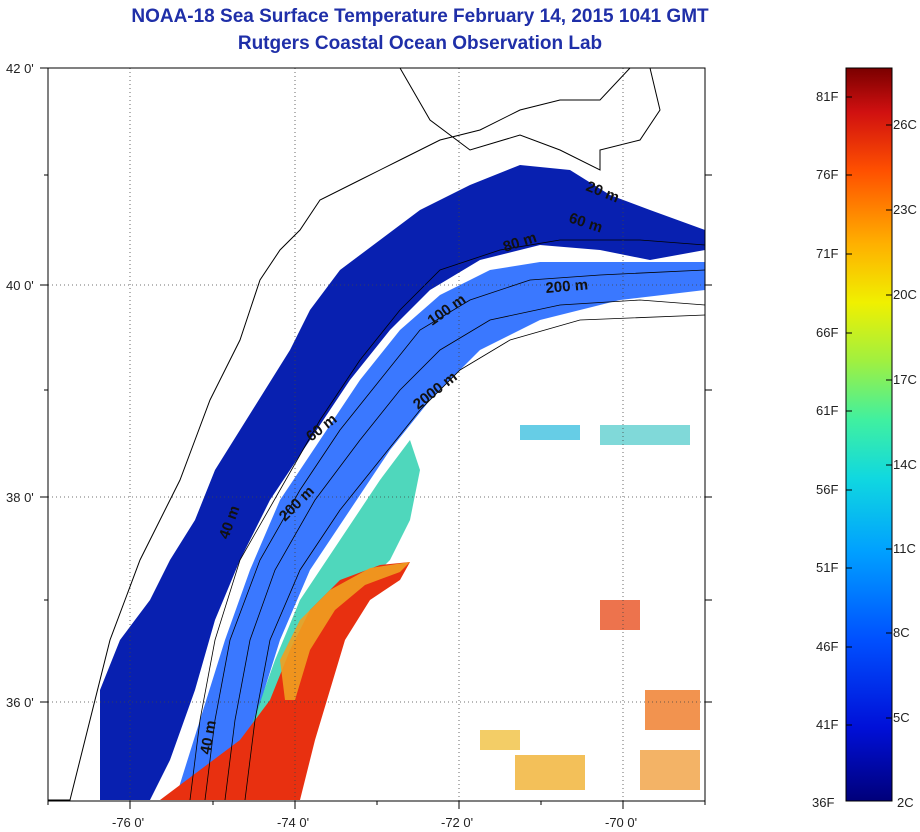  What do you see at coordinates (827, 646) in the screenshot?
I see `cb-f-label: 46F` at bounding box center [827, 646].